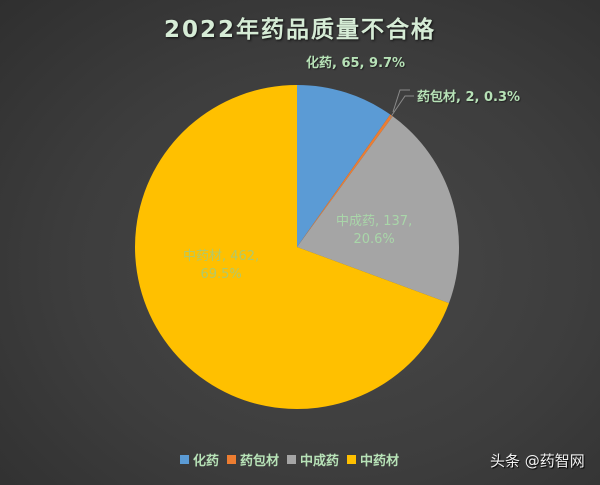 The width and height of the screenshot is (600, 485). Describe the element at coordinates (260, 461) in the screenshot. I see `legend-label: 药包材` at that location.